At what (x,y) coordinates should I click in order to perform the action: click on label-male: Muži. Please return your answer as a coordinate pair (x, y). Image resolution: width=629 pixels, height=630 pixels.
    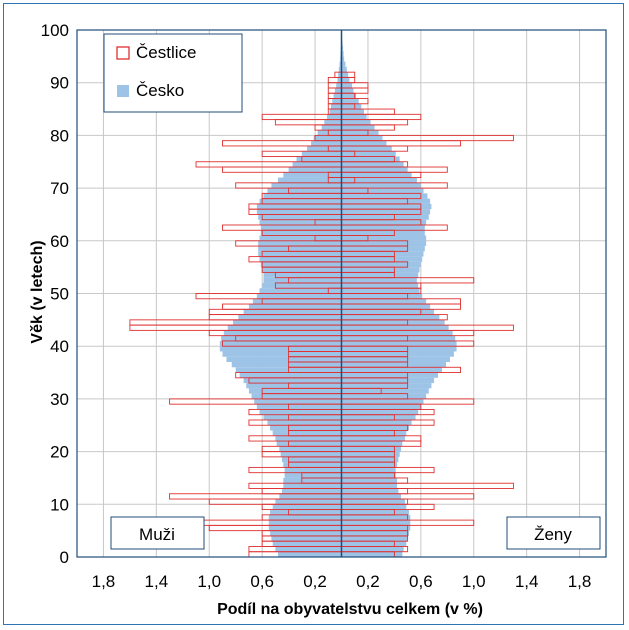
    Looking at the image, I should click on (157, 534).